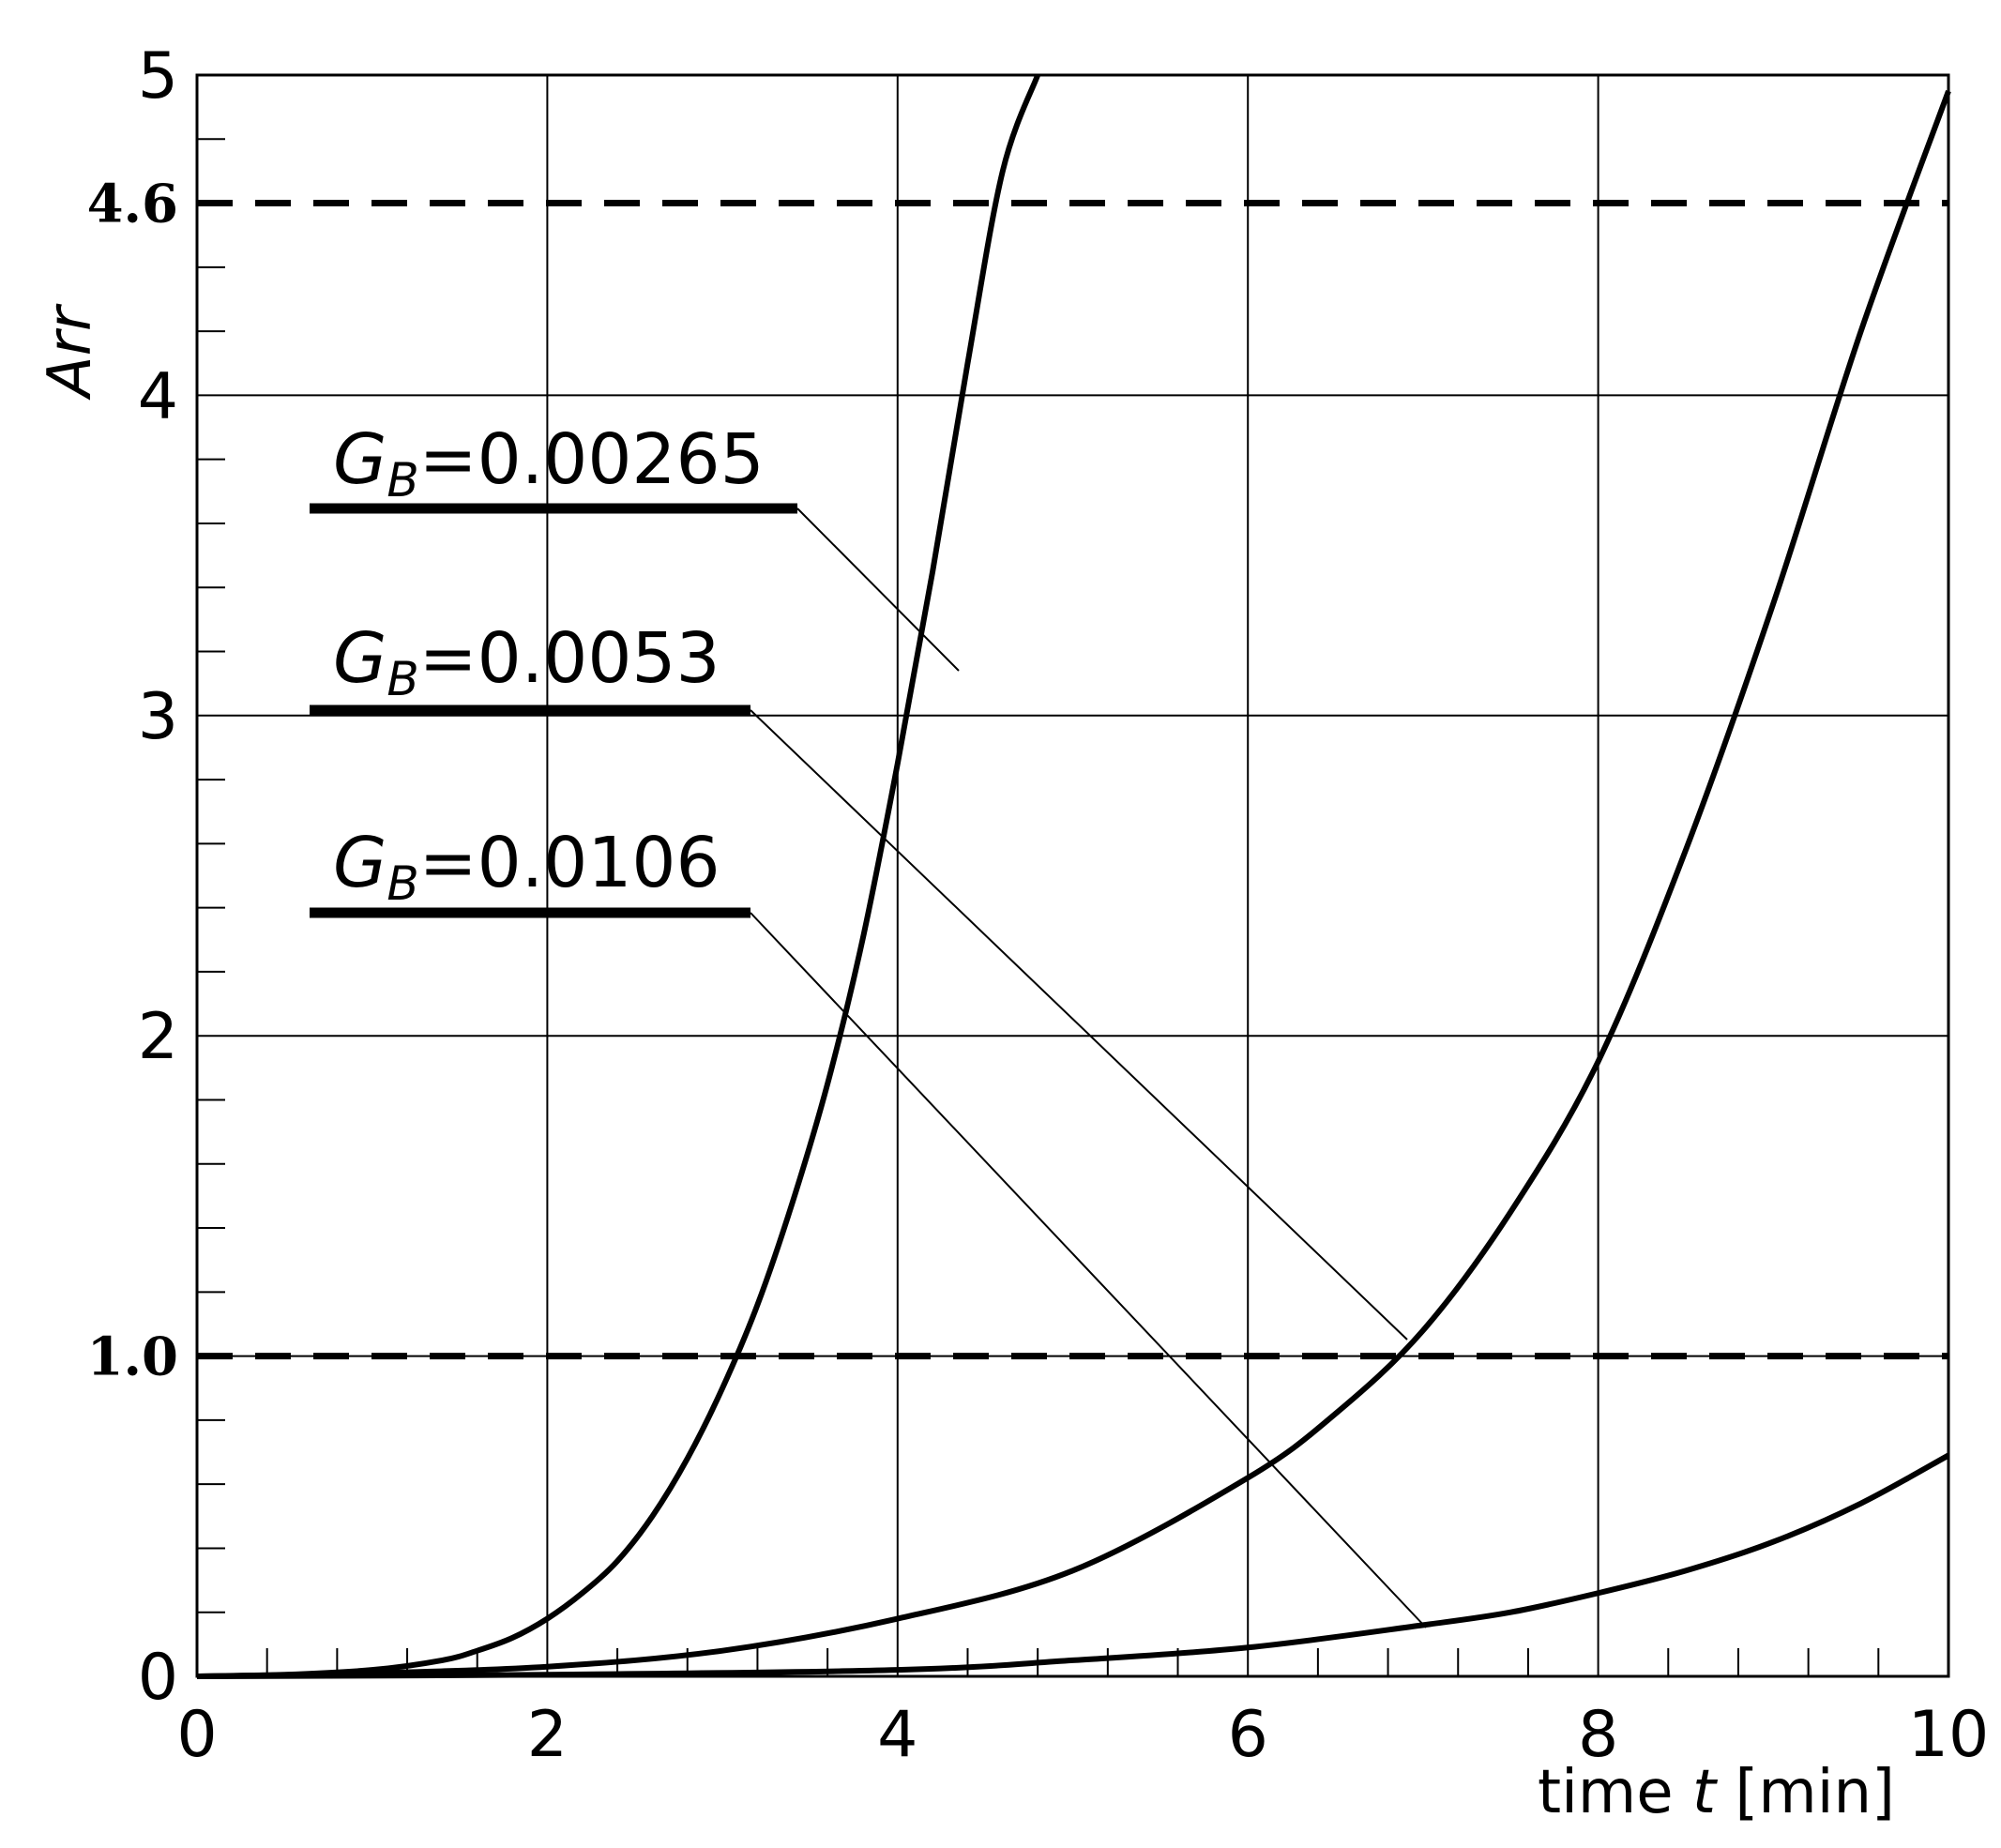 Image resolution: width=2001 pixels, height=1848 pixels. Describe the element at coordinates (592, 459) in the screenshot. I see `annotation-value: =0.00265` at that location.